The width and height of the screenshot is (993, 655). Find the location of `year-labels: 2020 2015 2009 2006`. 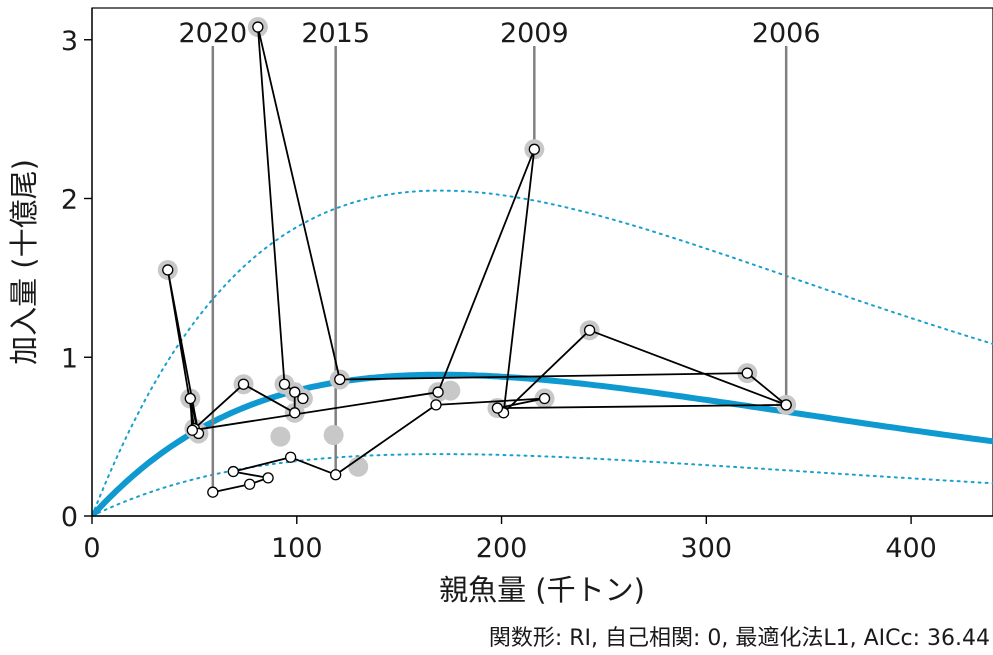

year-labels: 2020 2015 2009 2006 is located at coordinates (499, 33).